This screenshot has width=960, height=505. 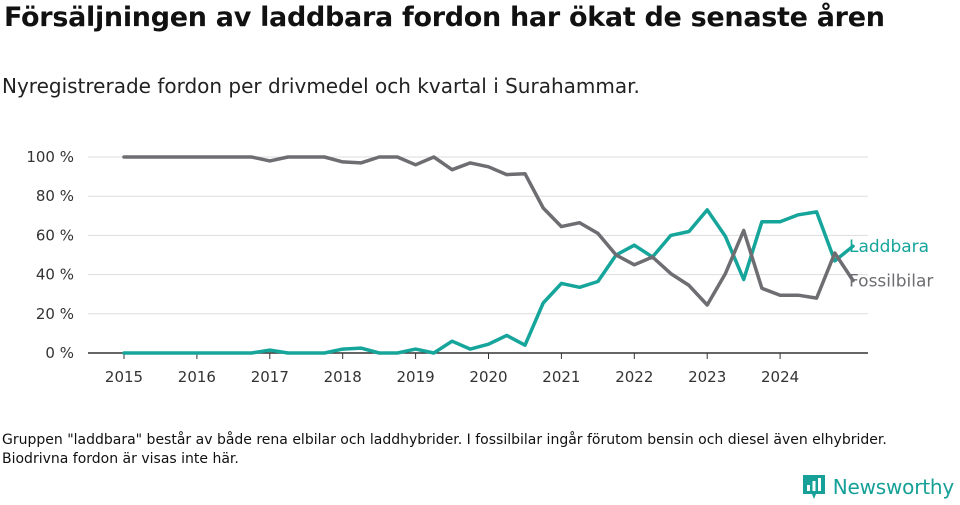 What do you see at coordinates (891, 281) in the screenshot?
I see `series-label-fossilbilar: Fossilbilar` at bounding box center [891, 281].